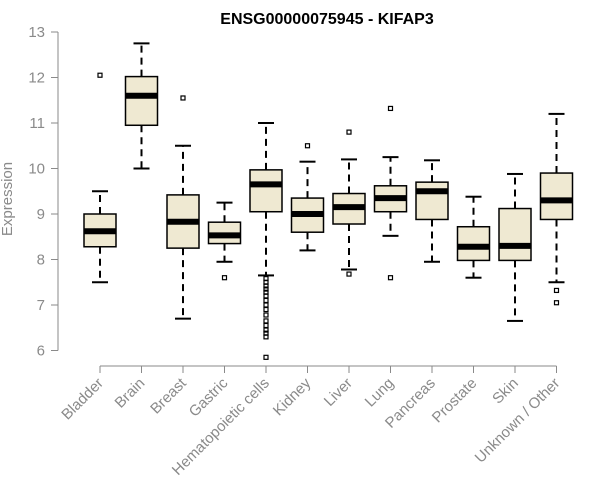 The height and width of the screenshot is (500, 600). I want to click on x-tick-label: Breast, so click(168, 395).